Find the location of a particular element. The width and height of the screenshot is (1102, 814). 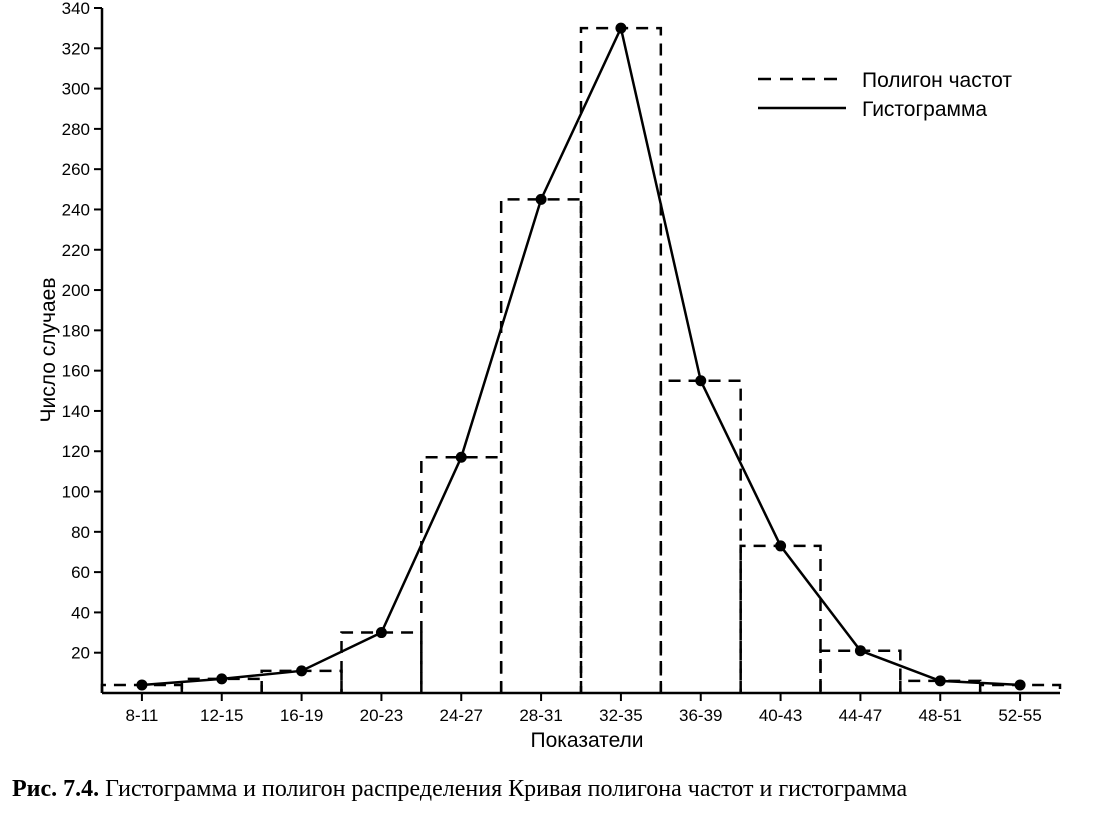

y-tick-label: 260 is located at coordinates (76, 169).